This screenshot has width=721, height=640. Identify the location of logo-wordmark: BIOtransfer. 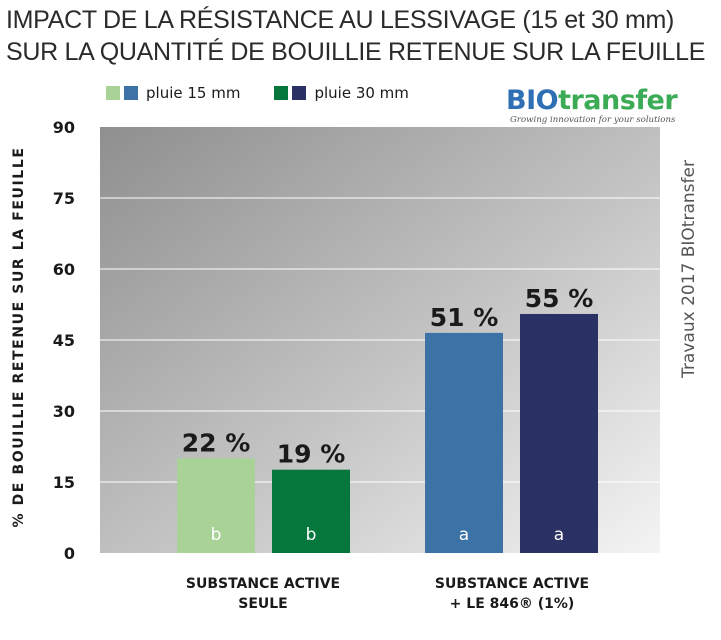
(592, 100).